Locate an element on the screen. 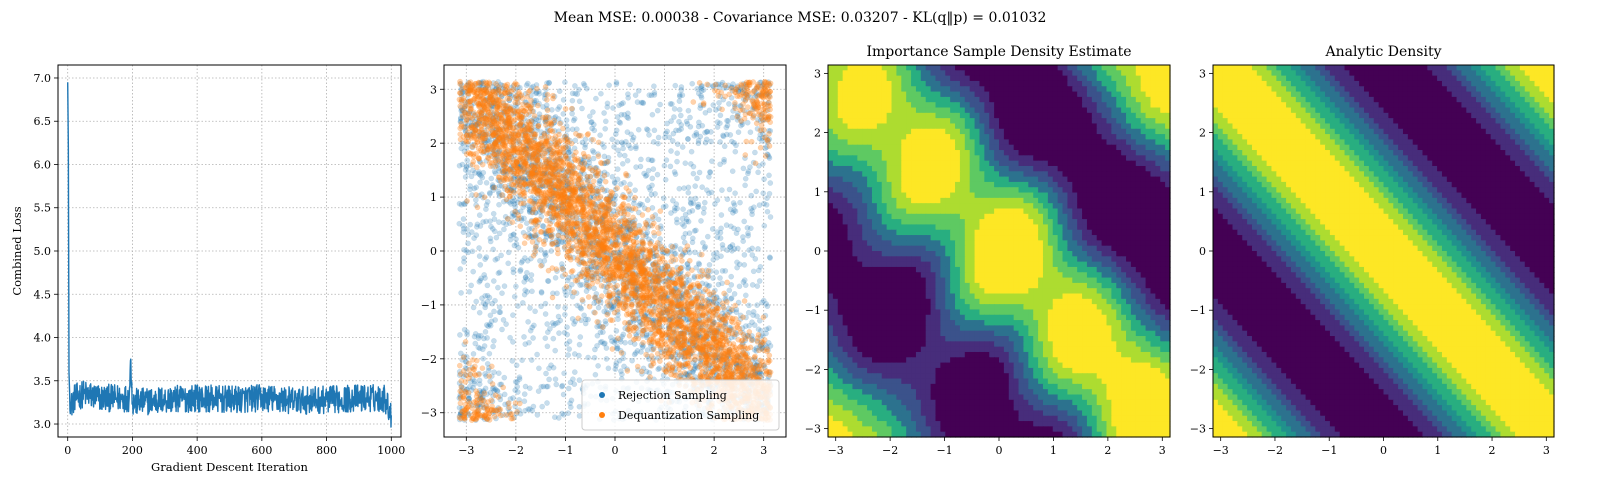  loss-ytick-label: 3.0 is located at coordinates (43, 424).